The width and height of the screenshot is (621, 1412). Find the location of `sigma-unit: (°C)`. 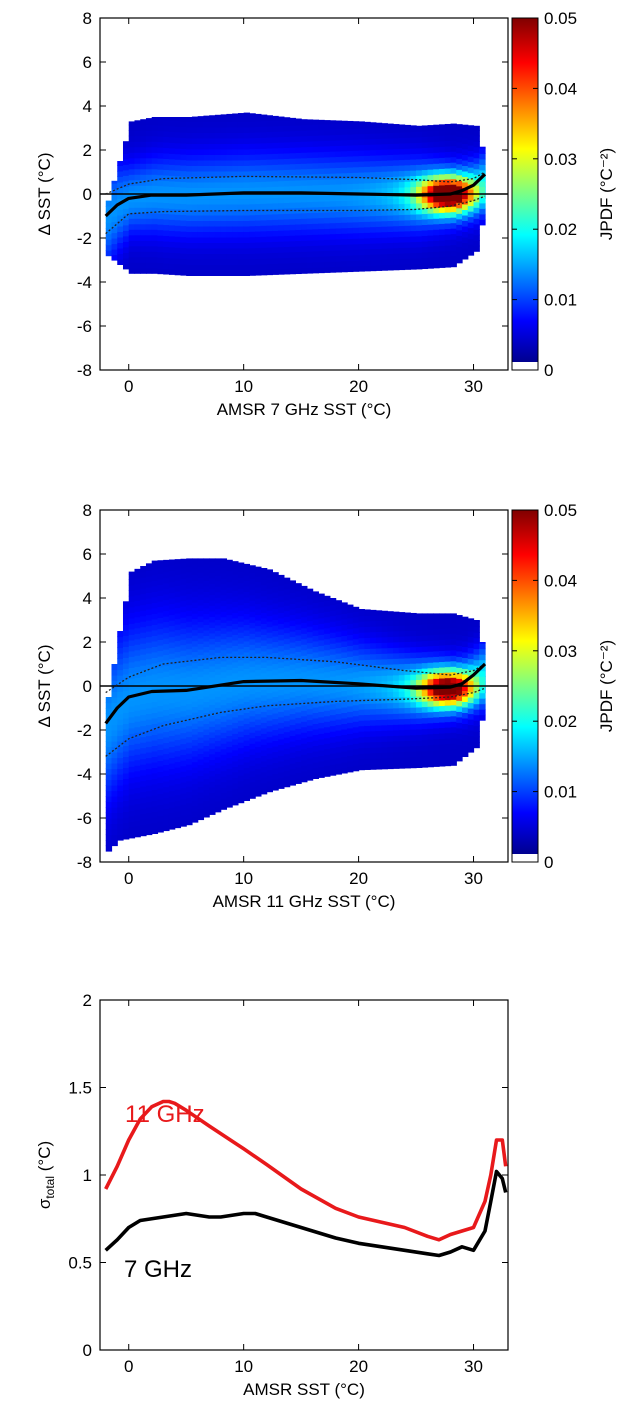

sigma-unit: (°C) is located at coordinates (44, 1158).